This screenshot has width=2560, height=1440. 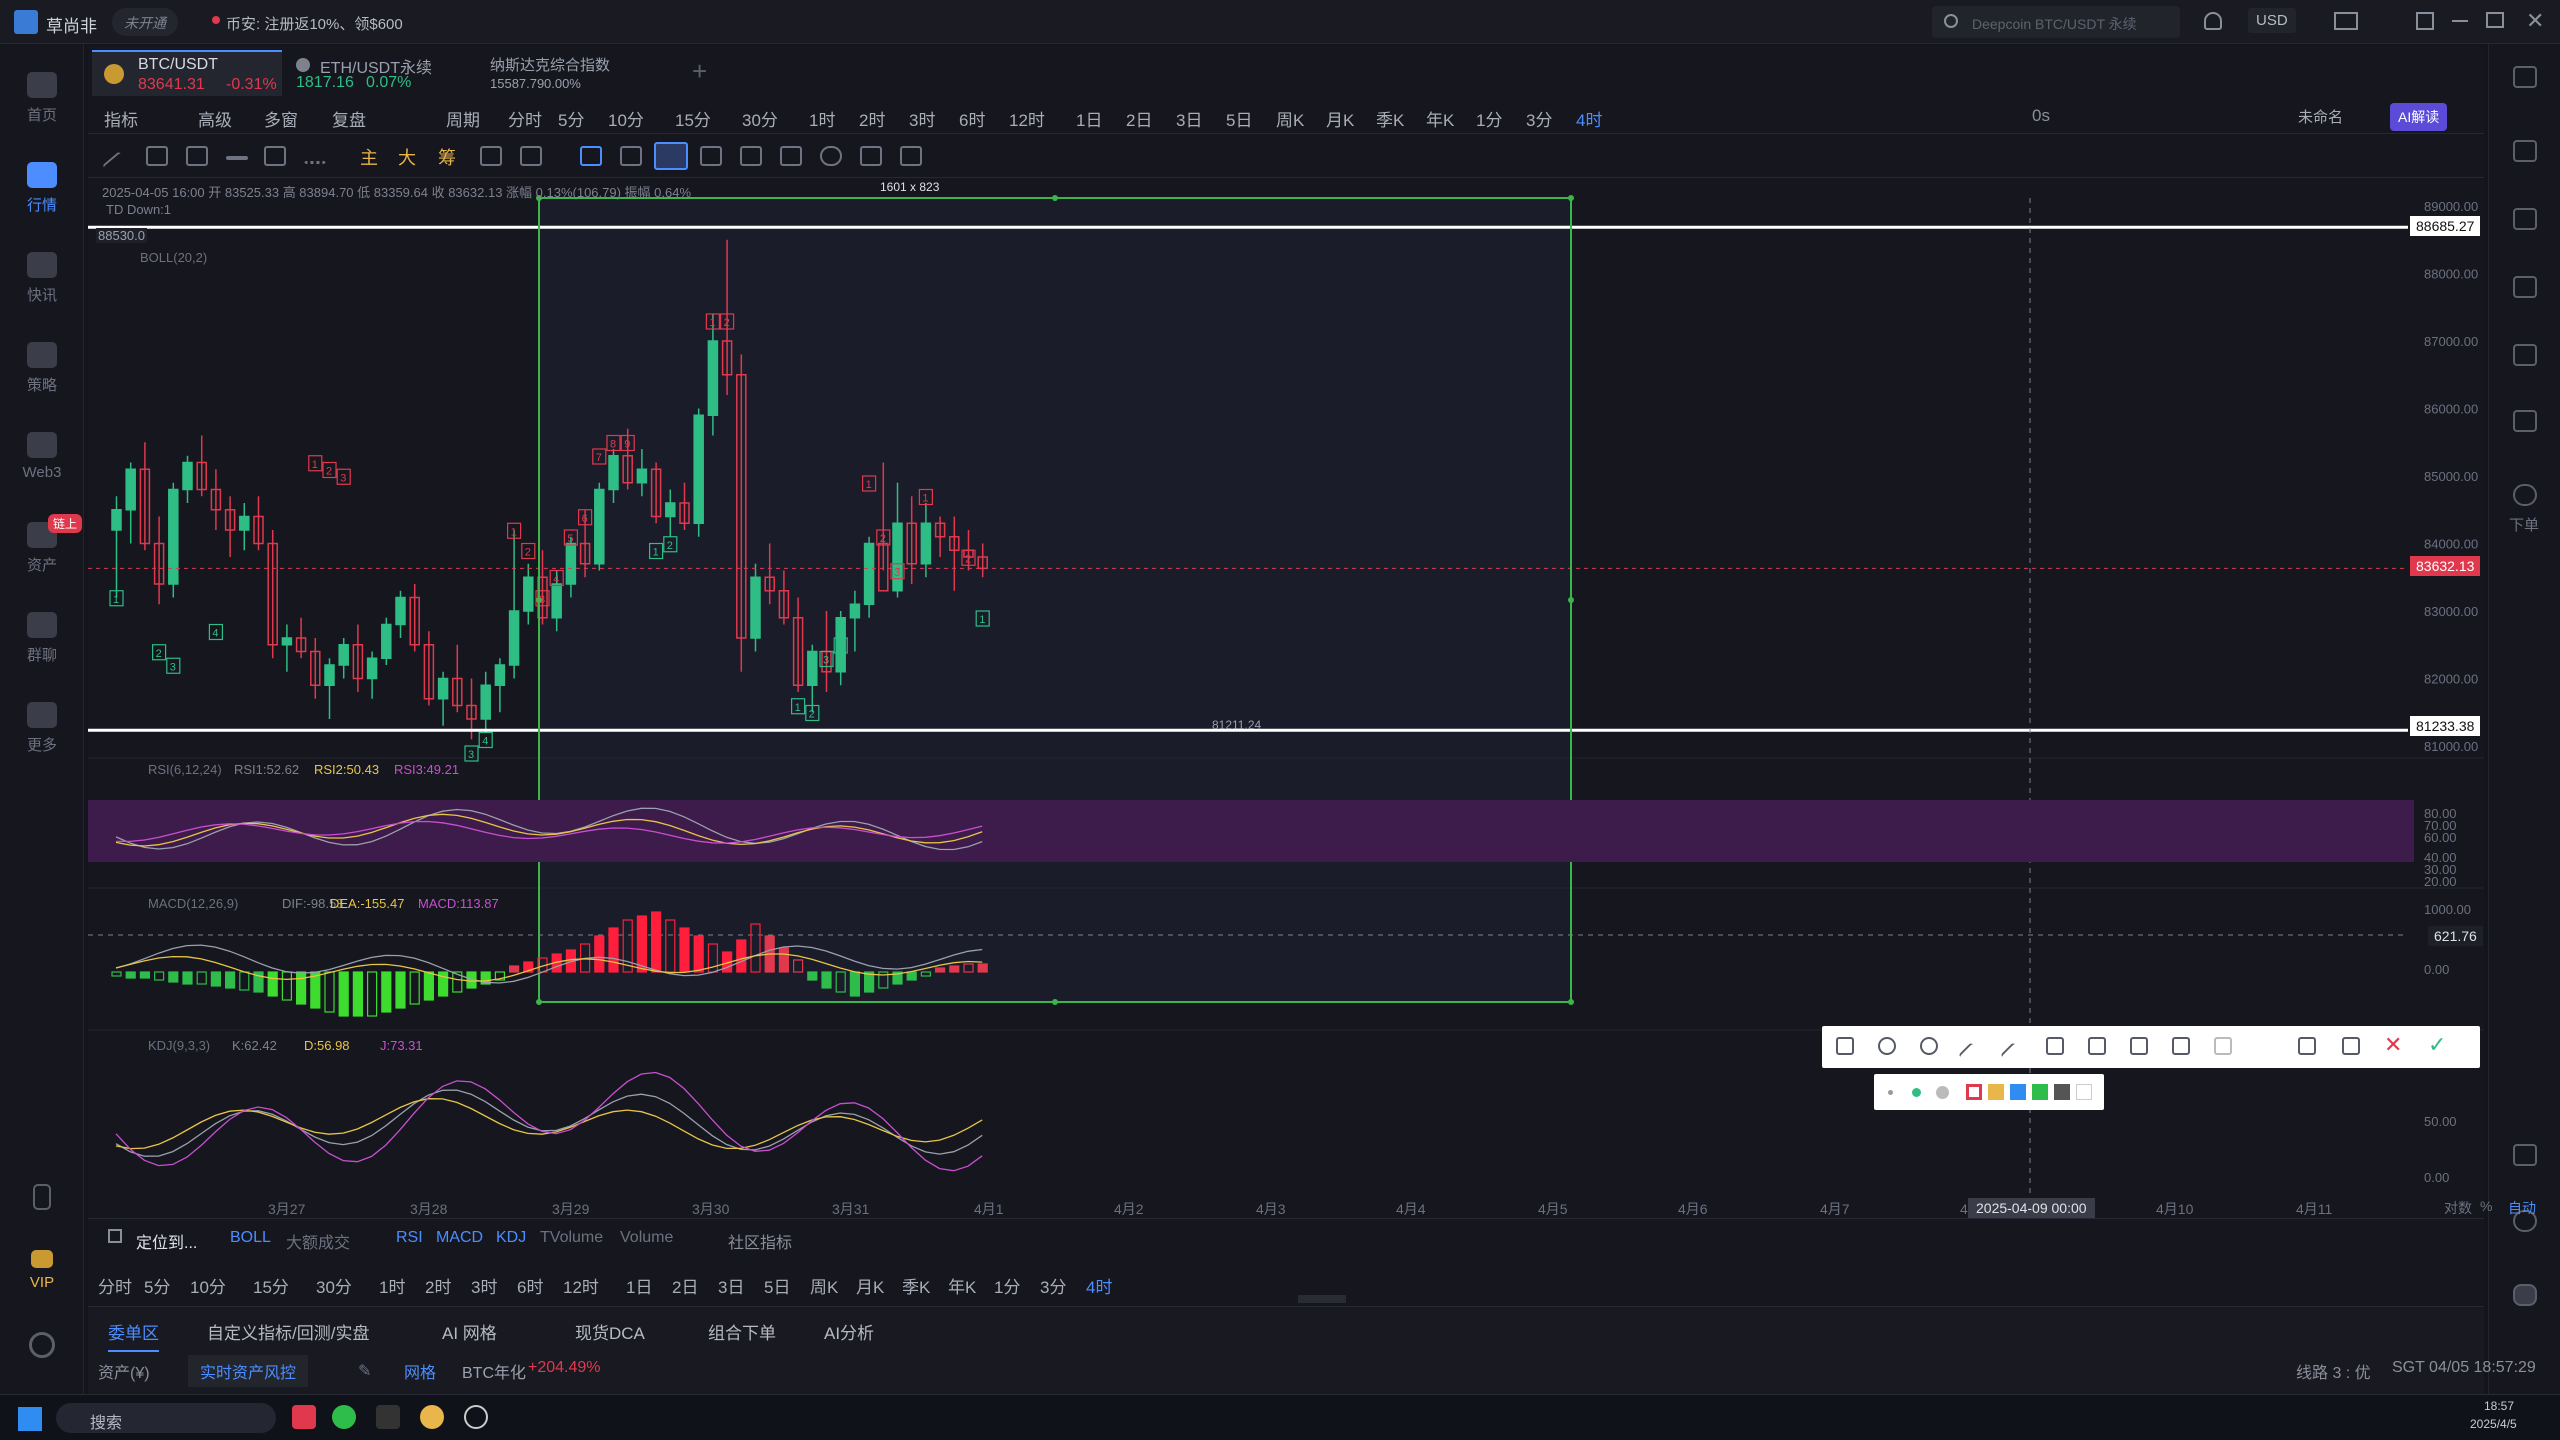 I want to click on sidebar-item-web3: Web3, so click(x=42, y=456).